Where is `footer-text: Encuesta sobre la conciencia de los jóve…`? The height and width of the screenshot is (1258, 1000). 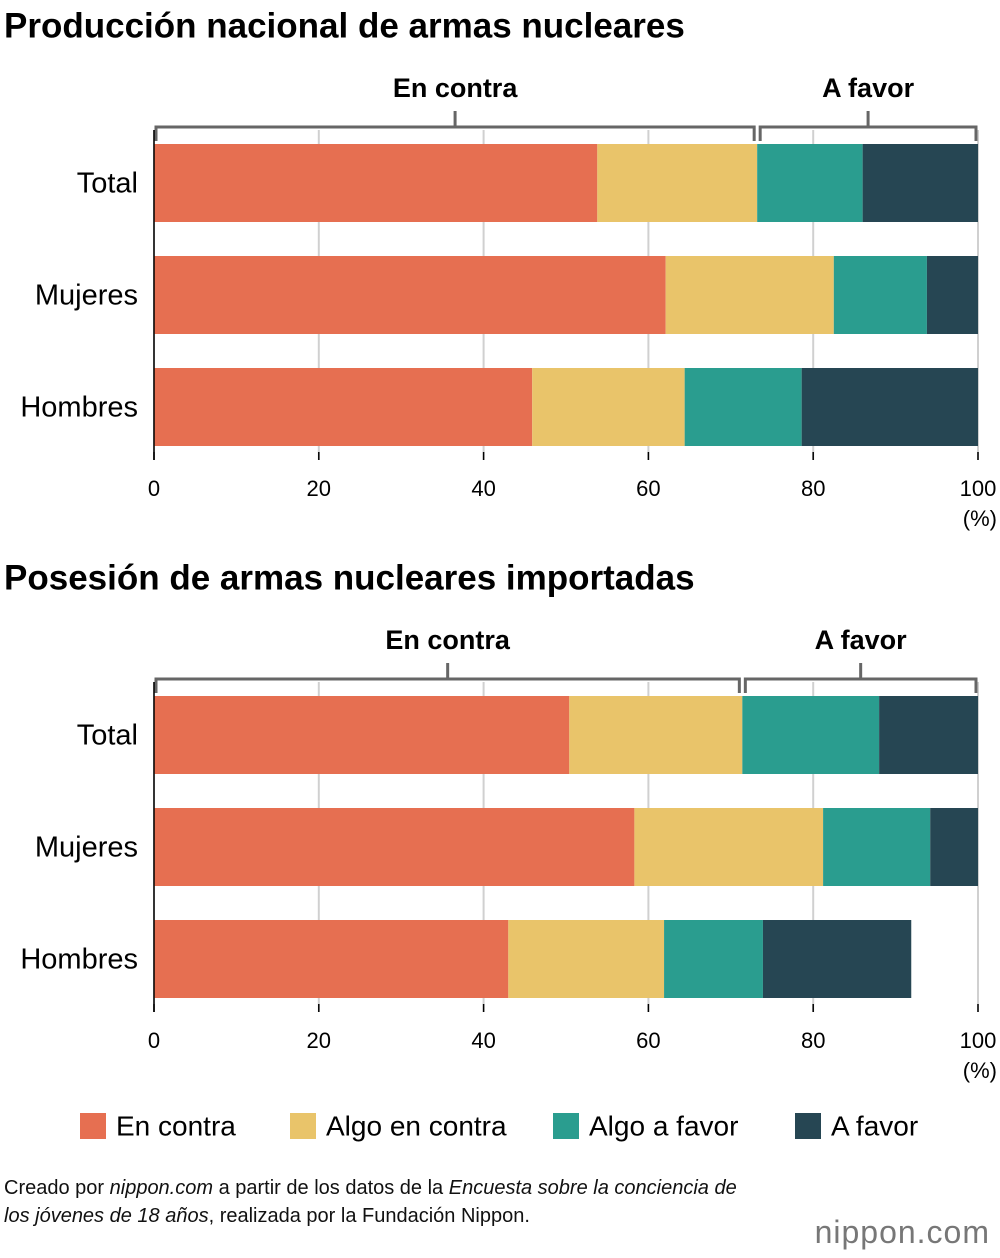
footer-text: Encuesta sobre la conciencia de los jóve… is located at coordinates (370, 1202).